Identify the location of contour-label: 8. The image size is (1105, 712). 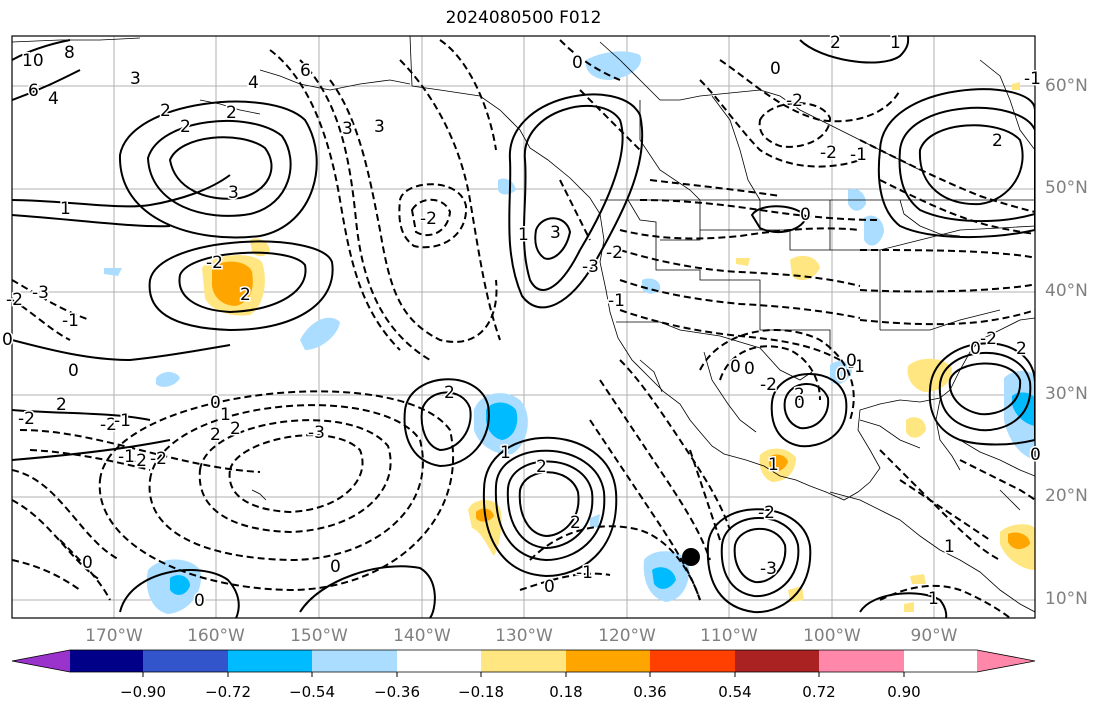
(69, 53).